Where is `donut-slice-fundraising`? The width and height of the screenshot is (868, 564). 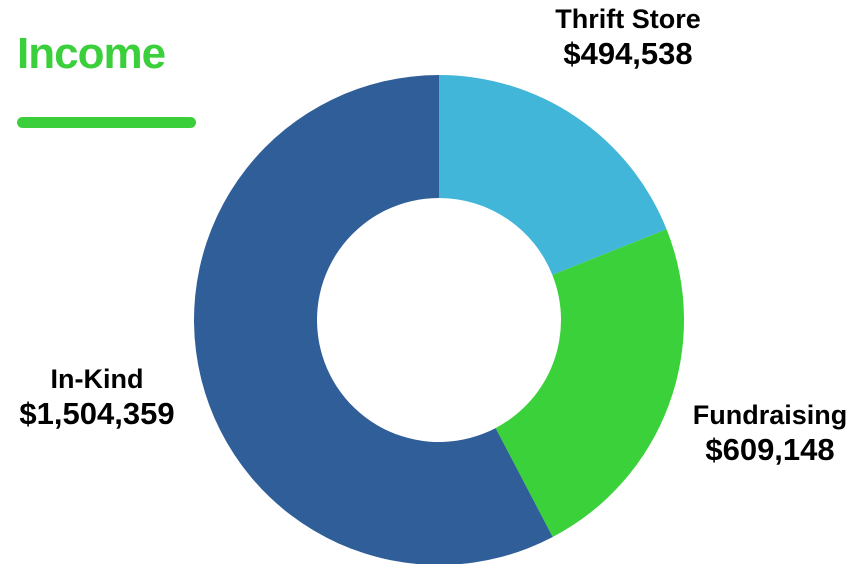 donut-slice-fundraising is located at coordinates (589, 383).